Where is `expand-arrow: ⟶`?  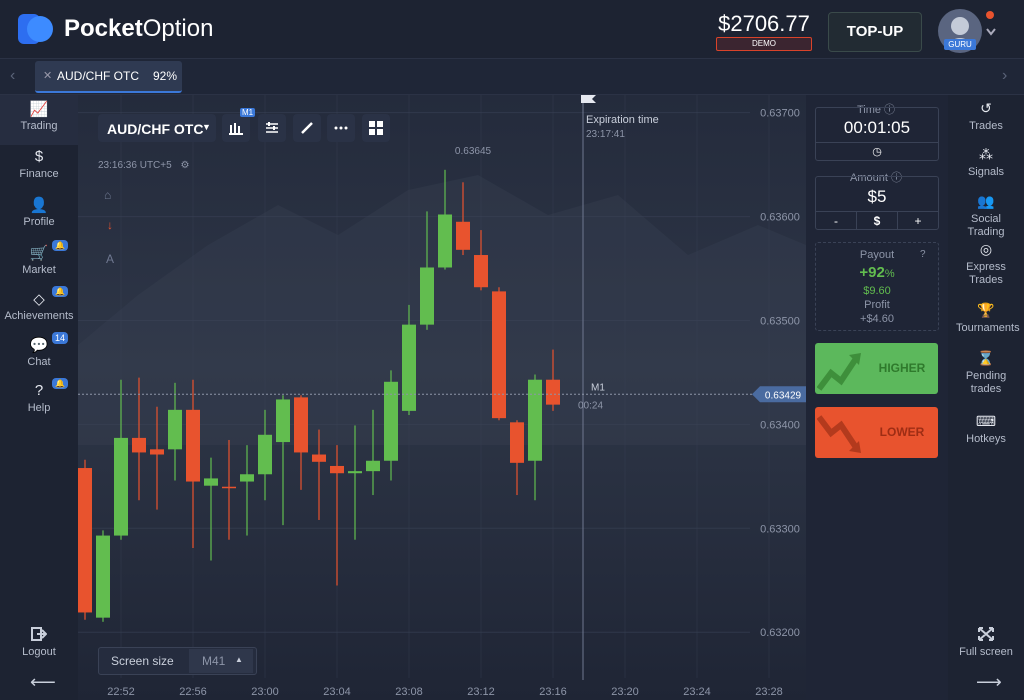 expand-arrow: ⟶ is located at coordinates (989, 682).